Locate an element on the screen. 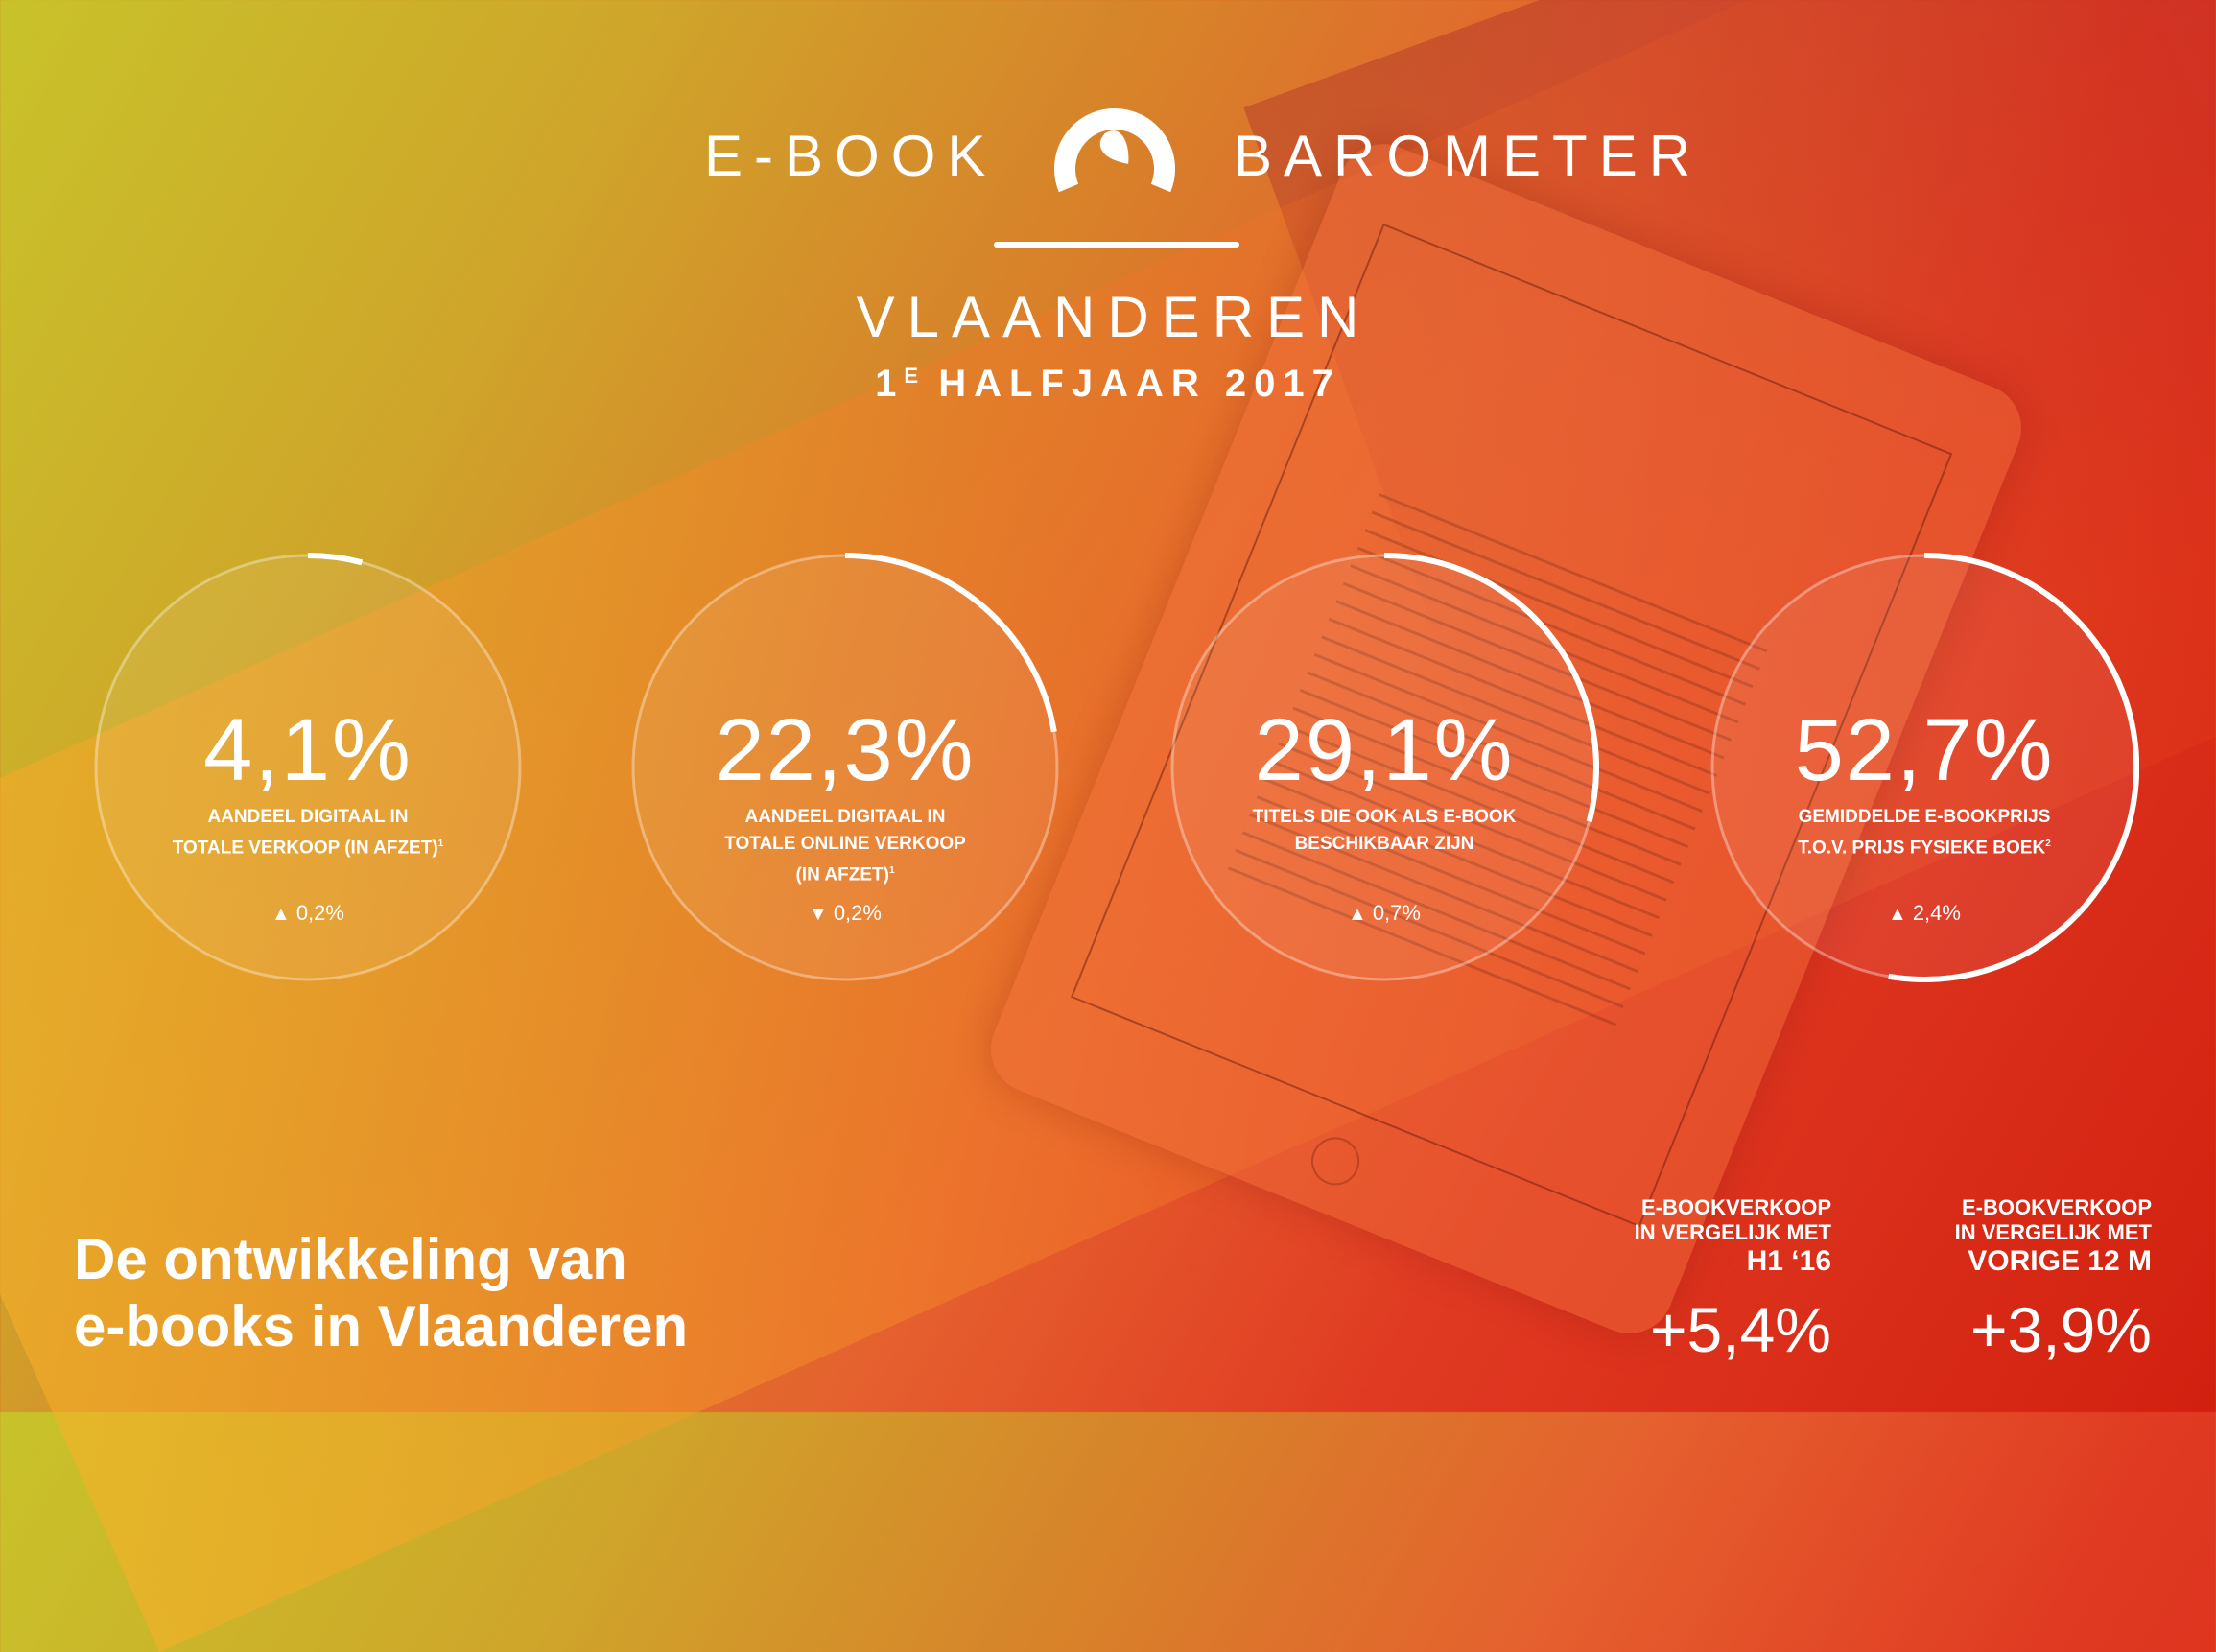 This screenshot has width=2216, height=1652. stat-value: 4,1% is located at coordinates (308, 750).